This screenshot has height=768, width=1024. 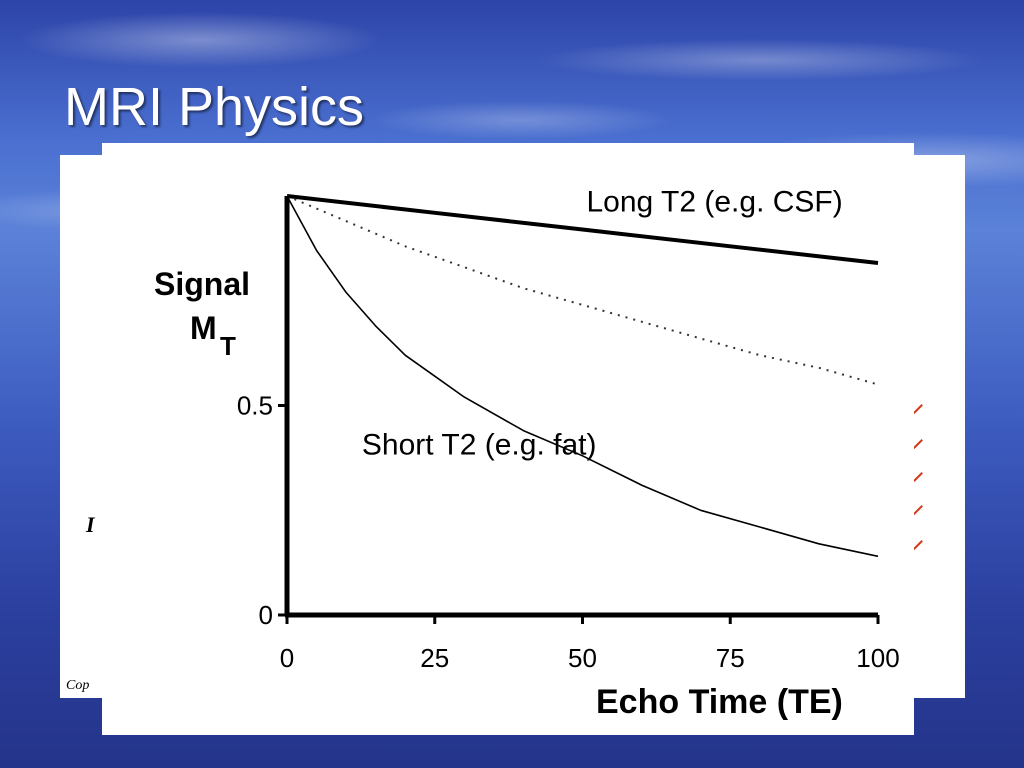 I want to click on y-tick-label: 0, so click(x=266, y=615).